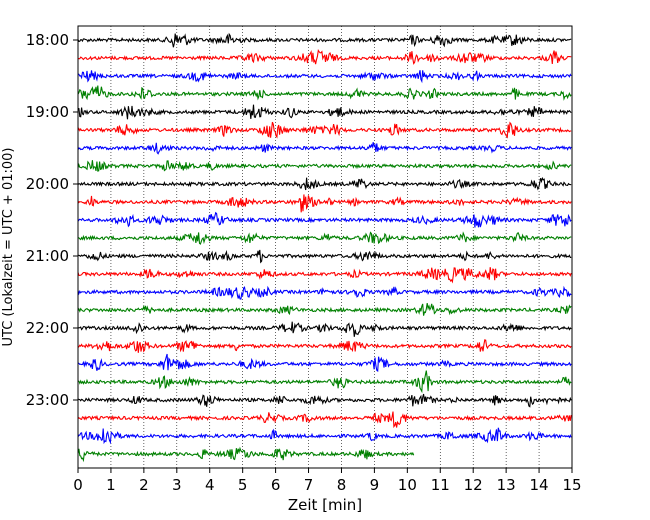  I want to click on x-tick-label: 10, so click(407, 485).